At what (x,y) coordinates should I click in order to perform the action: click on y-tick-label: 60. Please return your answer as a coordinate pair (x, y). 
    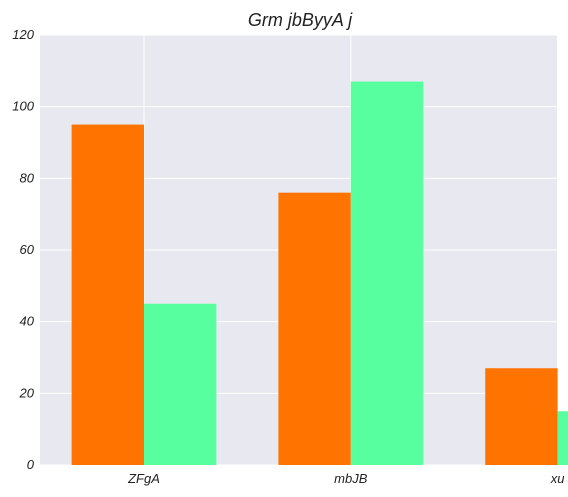
    Looking at the image, I should click on (27, 249).